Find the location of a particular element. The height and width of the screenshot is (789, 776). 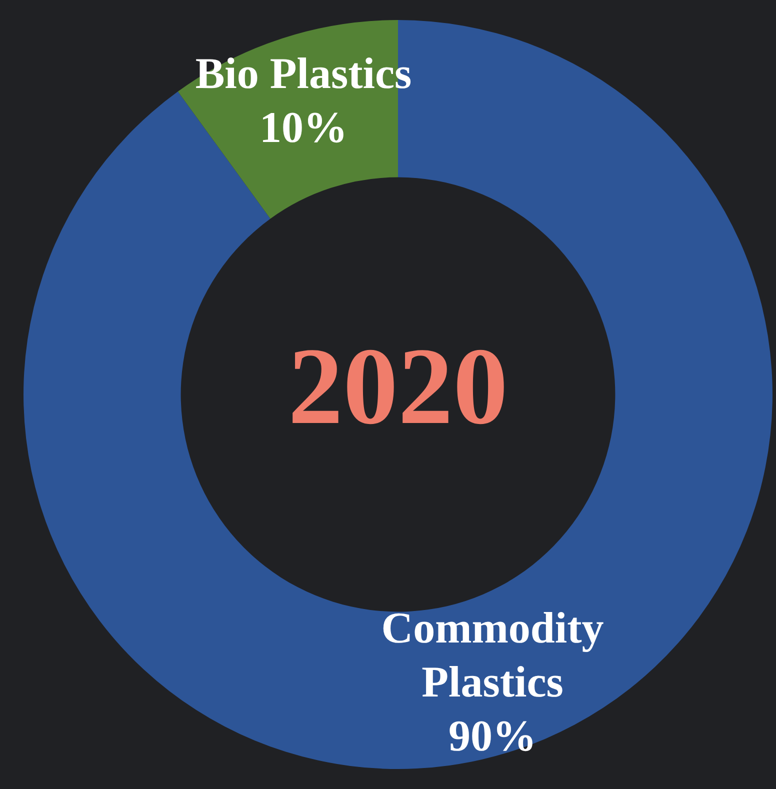

text: 2020 is located at coordinates (398, 385).